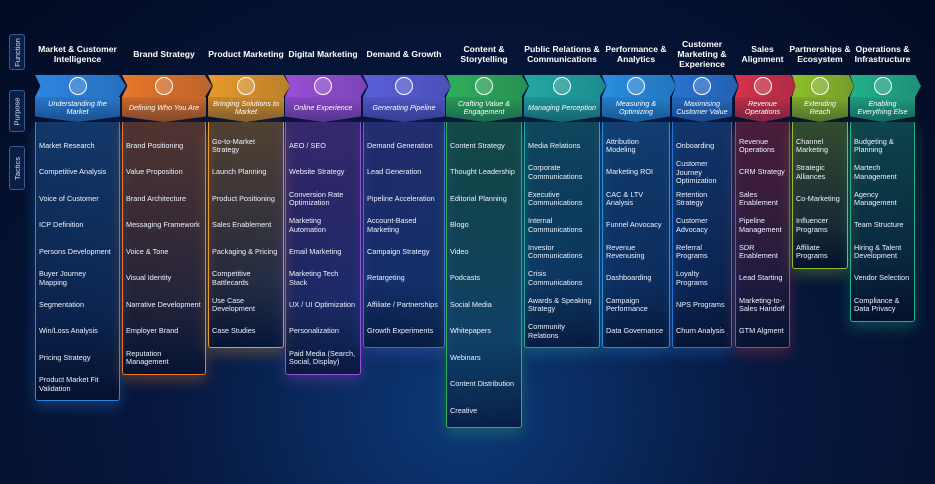  Describe the element at coordinates (323, 54) in the screenshot. I see `column-title: Digital Marketing` at that location.